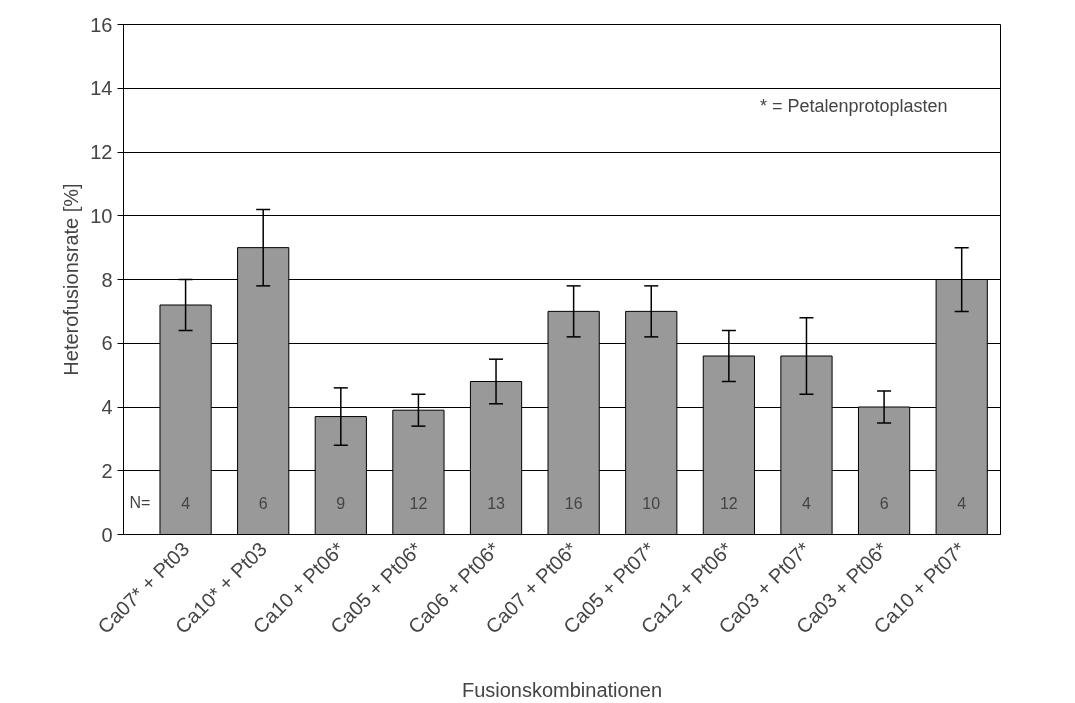 This screenshot has height=703, width=1075. I want to click on y-axis-title: Heterofusionsrate [%], so click(71, 279).